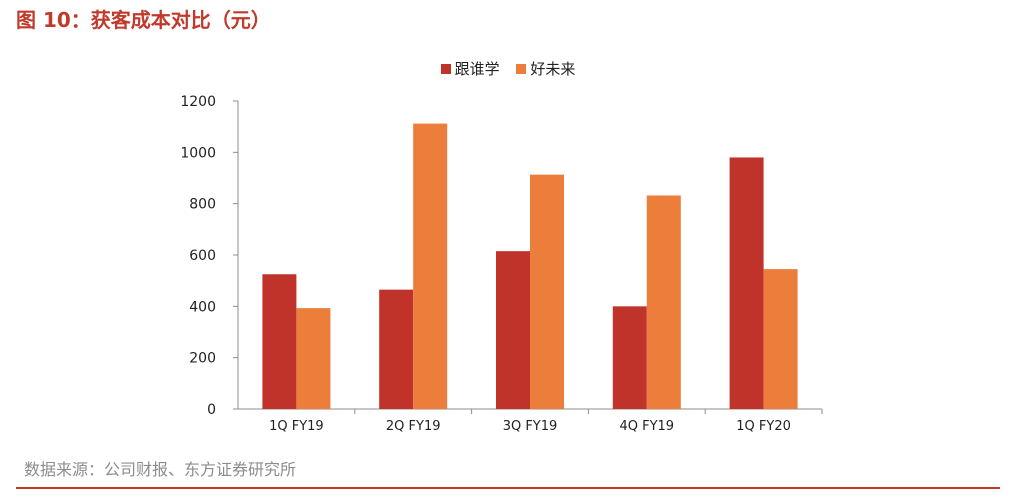 This screenshot has width=1016, height=499. What do you see at coordinates (202, 256) in the screenshot?
I see `y-tick-label: 600` at bounding box center [202, 256].